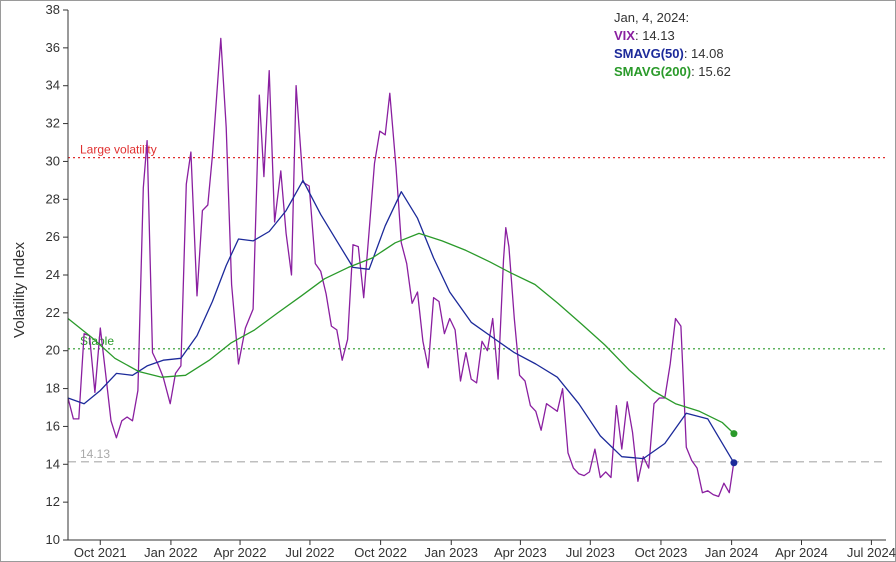 The image size is (896, 562). I want to click on y-tick-label: 22, so click(53, 312).